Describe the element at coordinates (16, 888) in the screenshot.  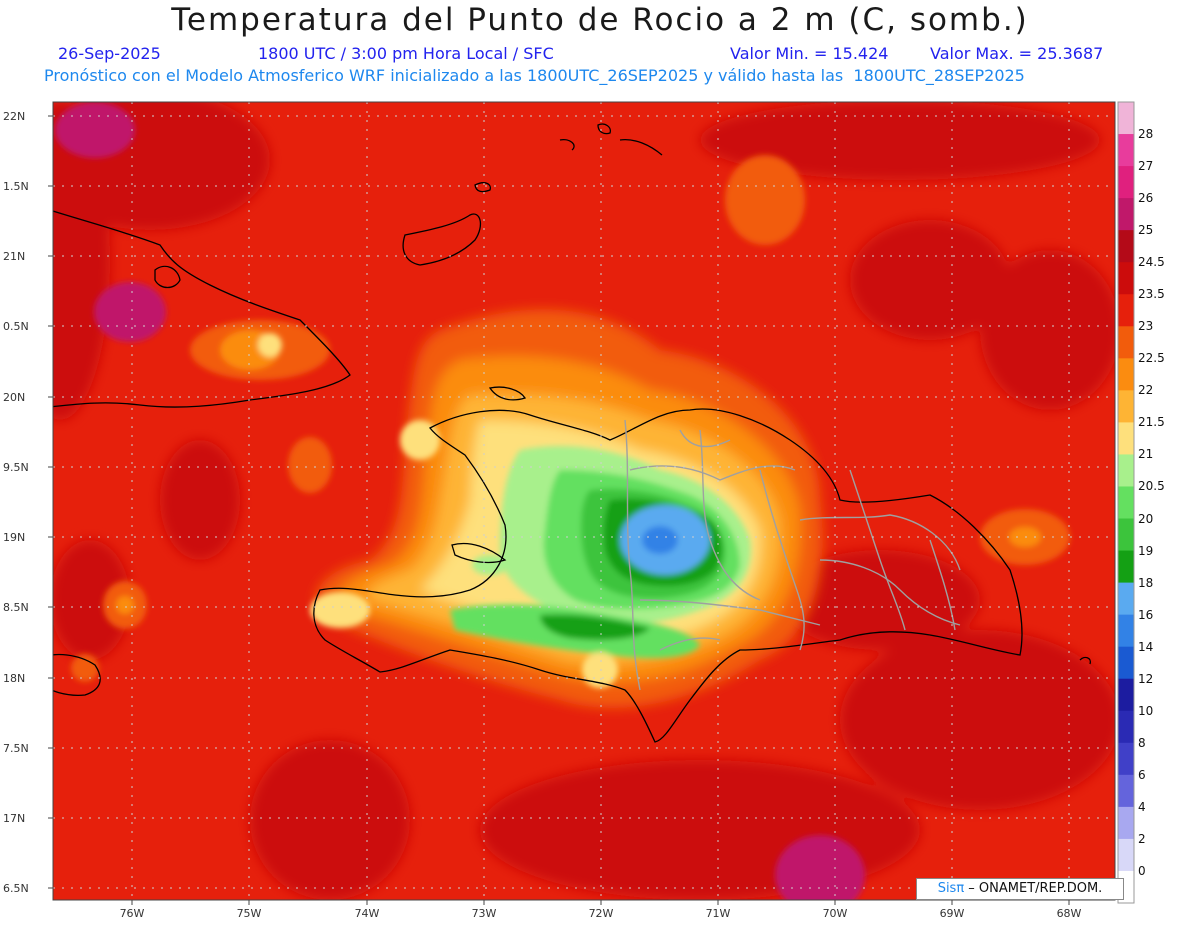
I see `lat-label: 6.5N` at that location.